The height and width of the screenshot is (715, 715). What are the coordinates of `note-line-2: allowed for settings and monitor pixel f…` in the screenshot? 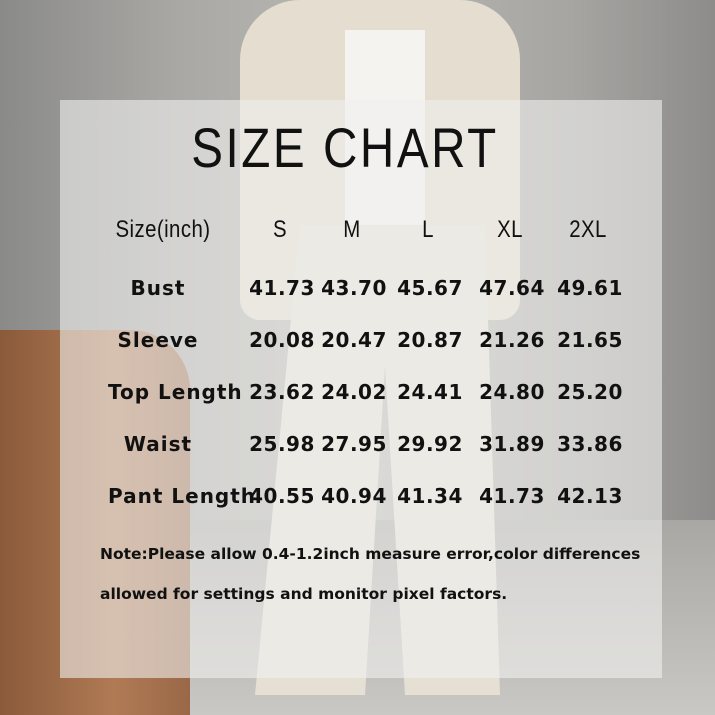 It's located at (304, 594).